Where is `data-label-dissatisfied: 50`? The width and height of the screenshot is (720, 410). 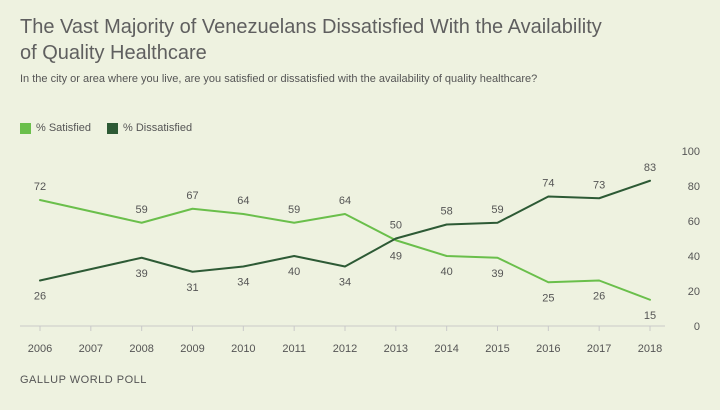 data-label-dissatisfied: 50 is located at coordinates (396, 226).